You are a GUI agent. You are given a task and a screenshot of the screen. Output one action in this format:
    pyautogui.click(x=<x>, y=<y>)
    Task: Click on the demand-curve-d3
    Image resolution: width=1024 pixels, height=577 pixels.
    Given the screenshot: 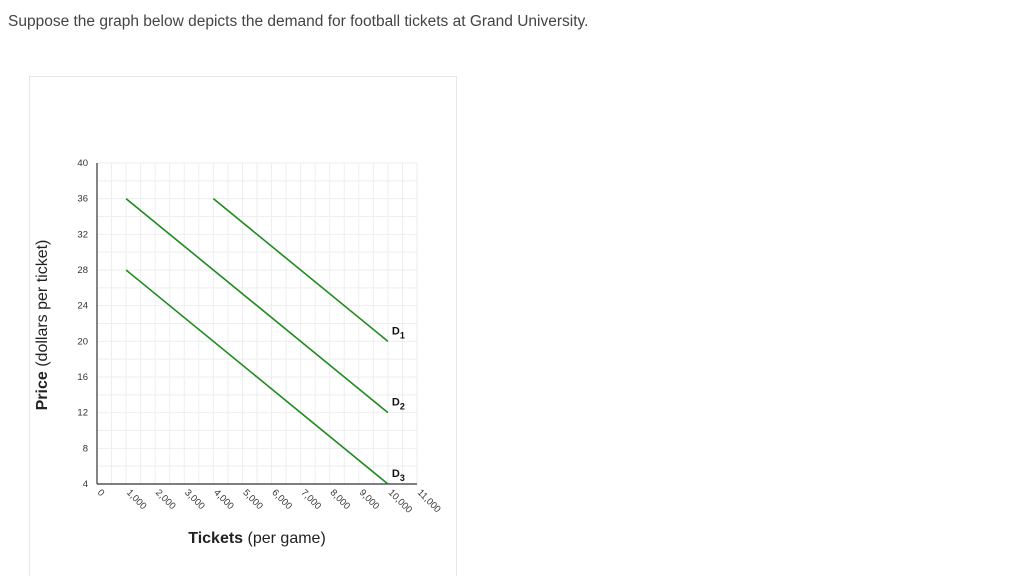 What is the action you would take?
    pyautogui.click(x=257, y=377)
    